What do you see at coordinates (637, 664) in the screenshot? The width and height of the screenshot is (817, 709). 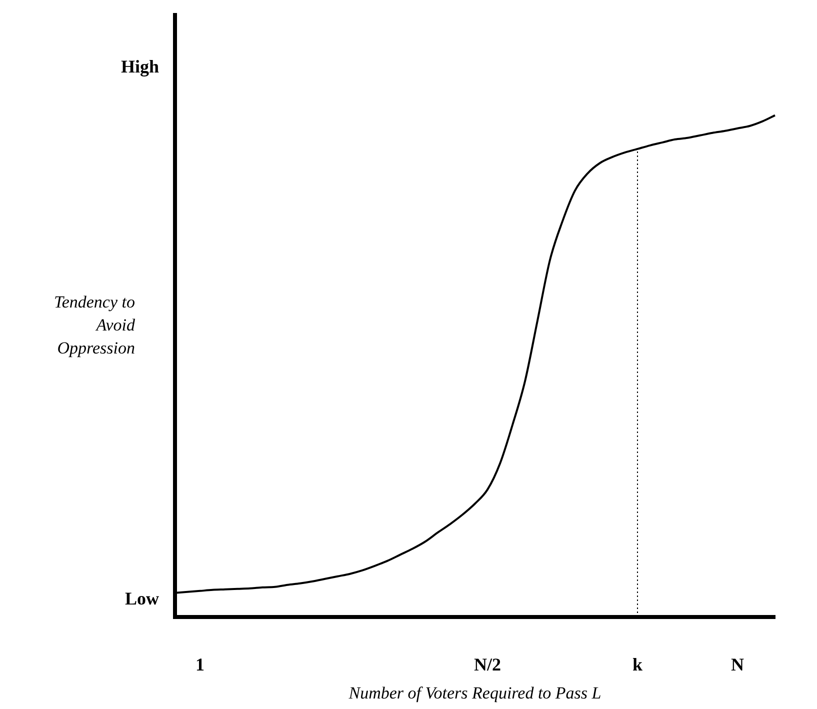 I see `x-tick-label: k` at bounding box center [637, 664].